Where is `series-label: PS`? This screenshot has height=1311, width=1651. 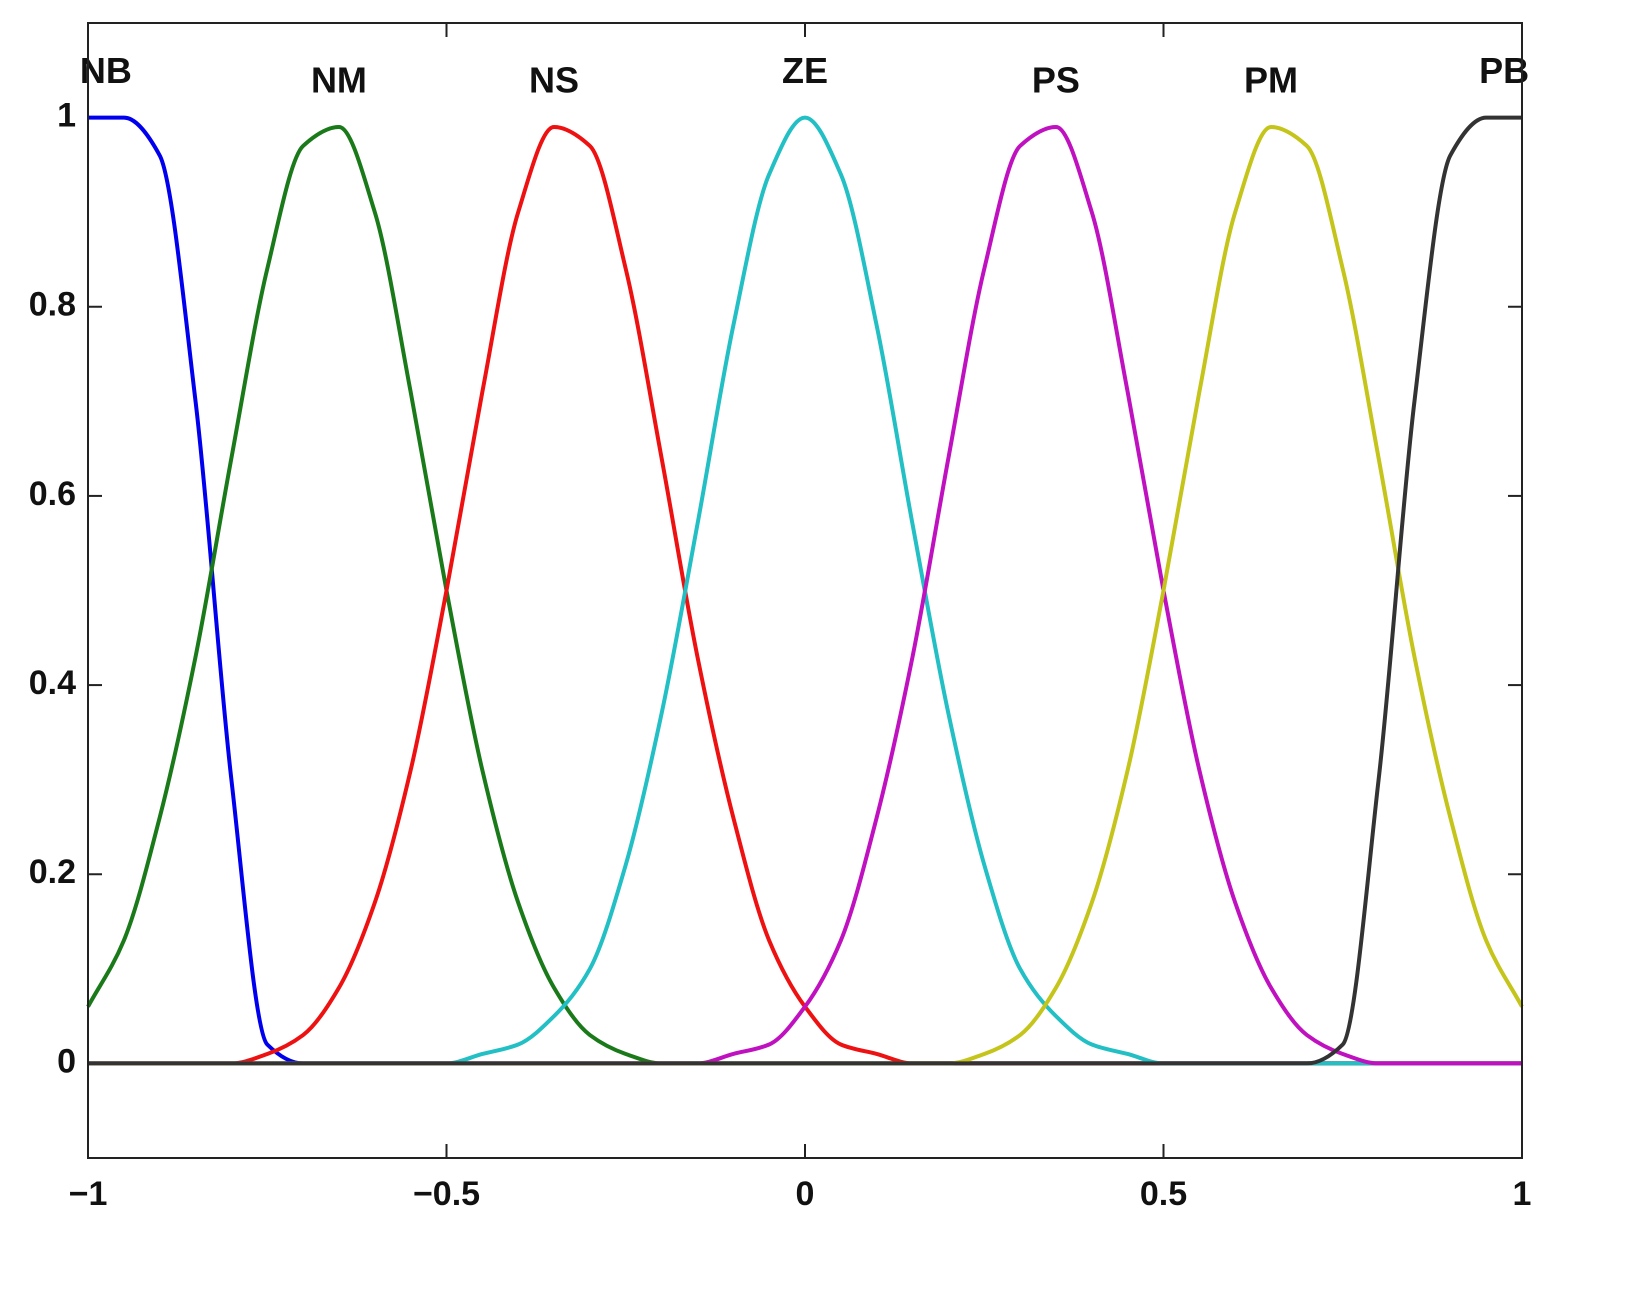
series-label: PS is located at coordinates (1056, 80).